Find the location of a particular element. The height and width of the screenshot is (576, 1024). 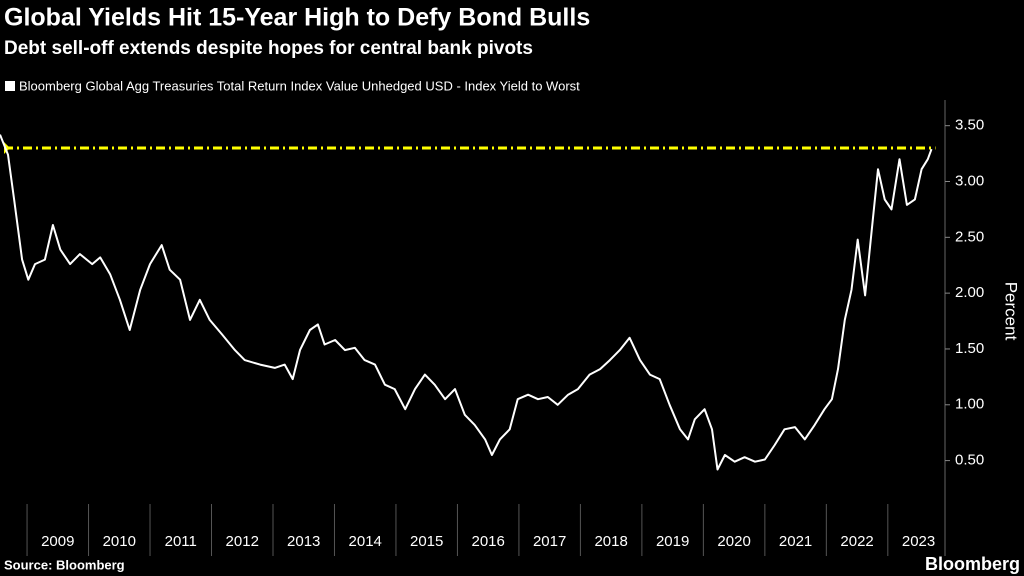

y-tick-label: 1.00 is located at coordinates (969, 404).